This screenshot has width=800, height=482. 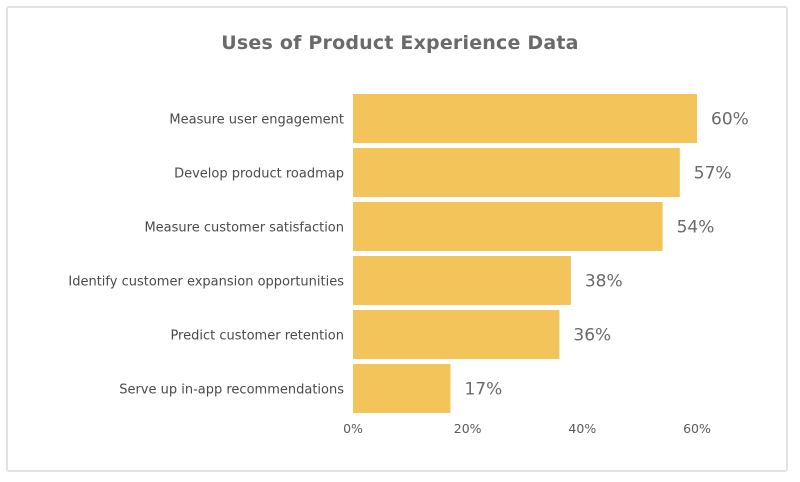 I want to click on category-label-2: Measure customer satisfaction, so click(x=244, y=228).